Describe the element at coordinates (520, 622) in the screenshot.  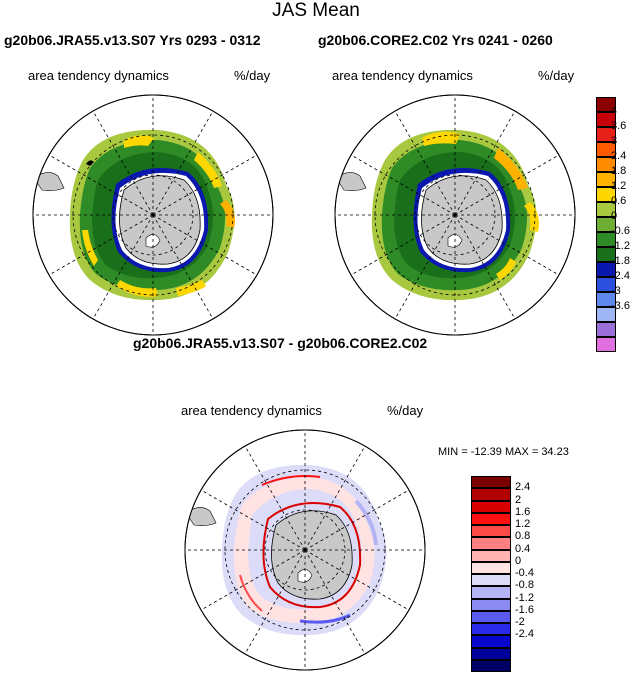
I see `colorbar-diff-tick-label: -2` at that location.